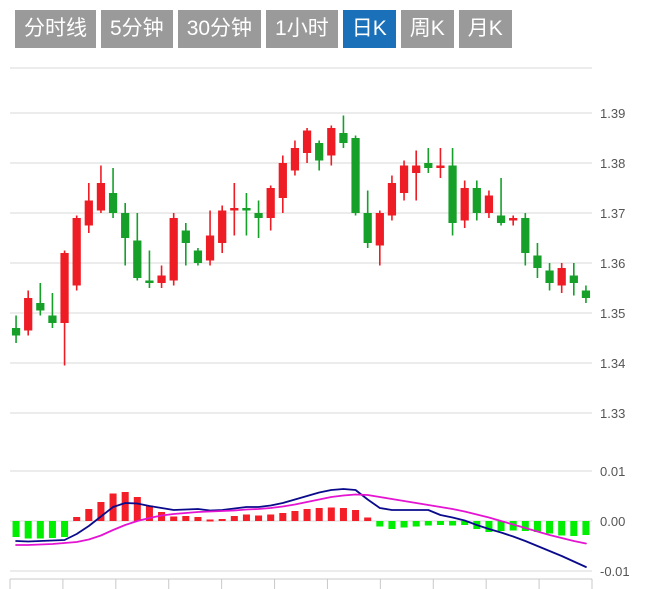 The width and height of the screenshot is (648, 589). Describe the element at coordinates (55, 29) in the screenshot. I see `timeframe-tab-0: 分时线` at that location.